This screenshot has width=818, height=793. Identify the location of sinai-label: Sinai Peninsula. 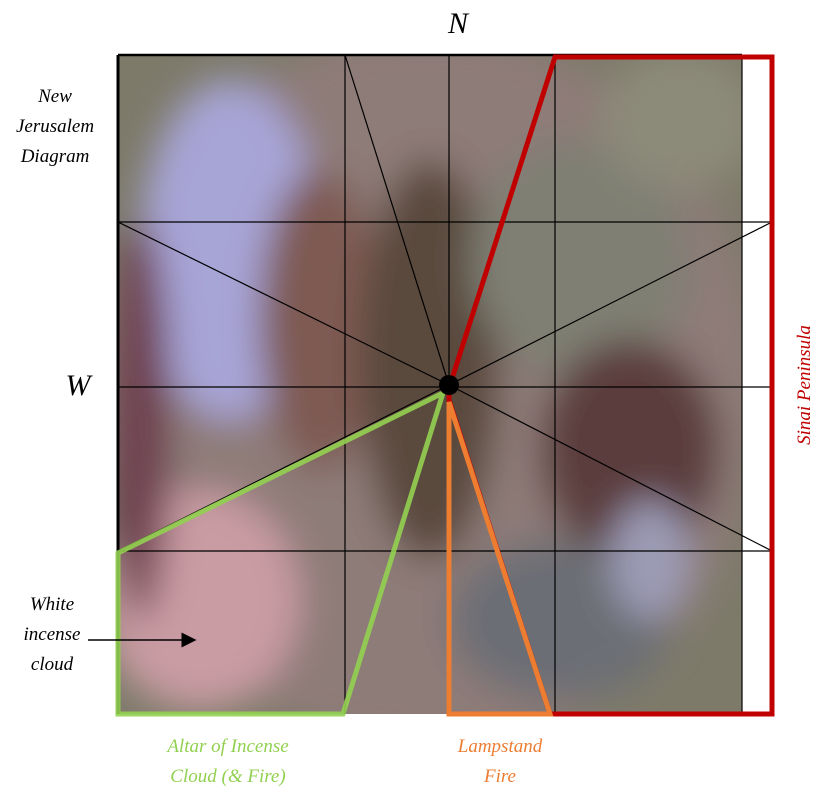
(804, 385).